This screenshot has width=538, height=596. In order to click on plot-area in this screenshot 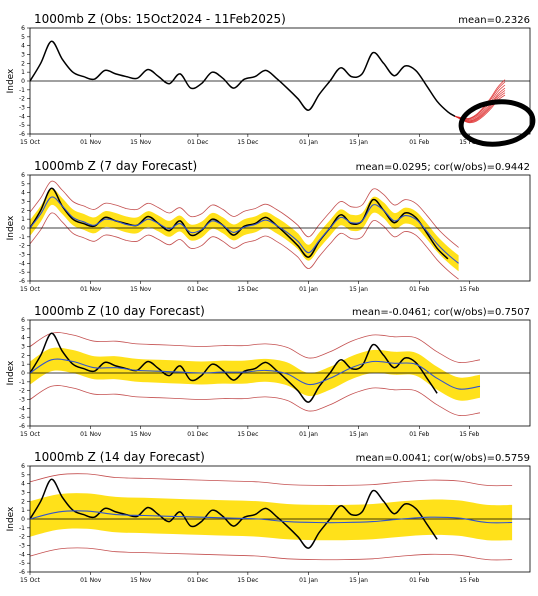, I will do `click(280, 517)`.